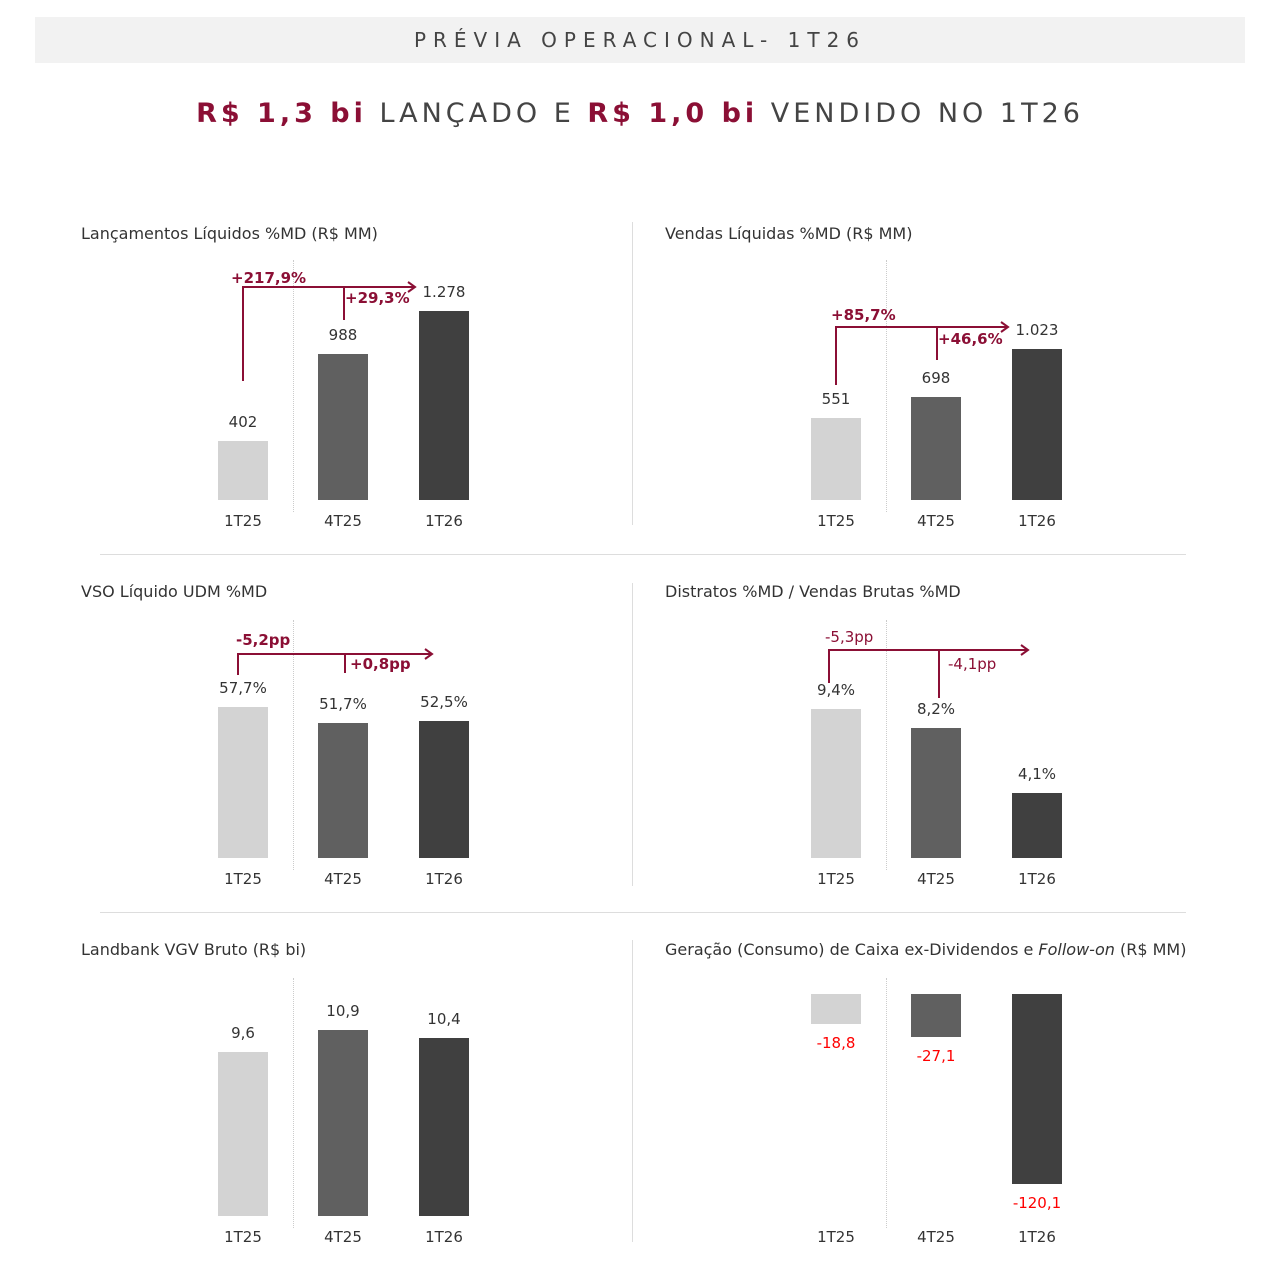  I want to click on data-label: 988, so click(343, 334).